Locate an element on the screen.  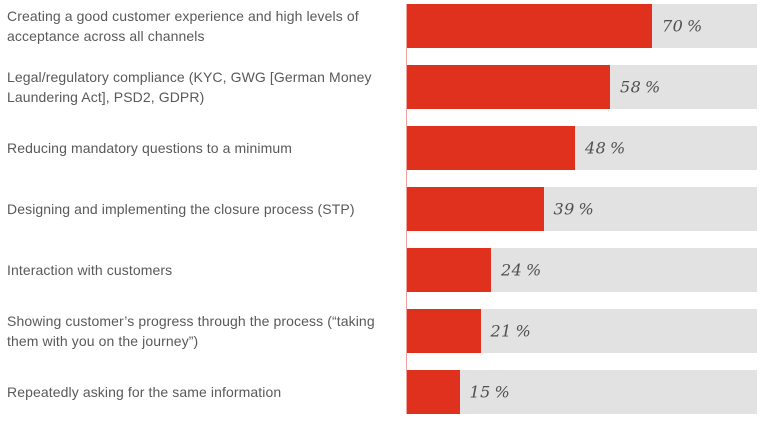
value-label: 70 % is located at coordinates (682, 26).